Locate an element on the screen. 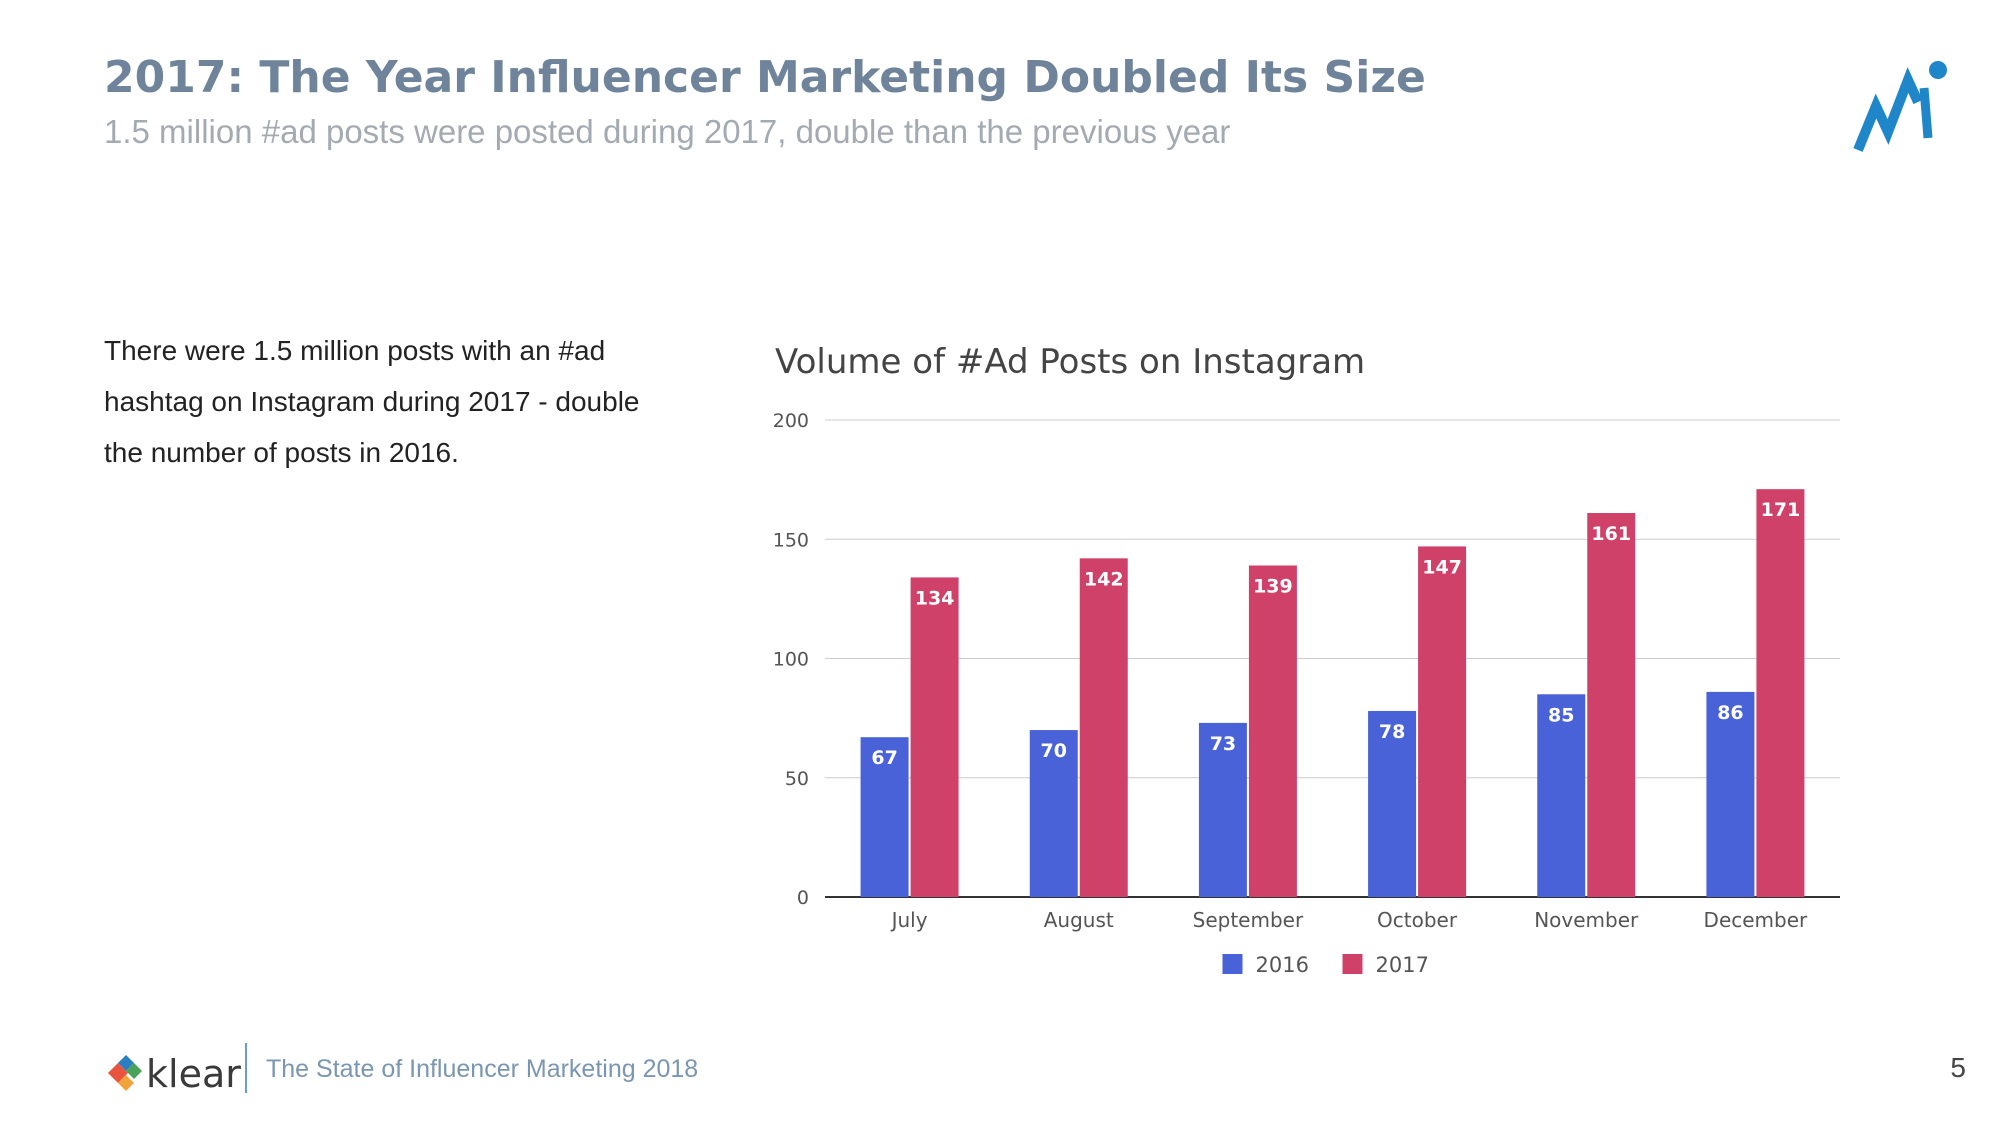 The image size is (2000, 1125). x-tick-label: November is located at coordinates (1586, 920).